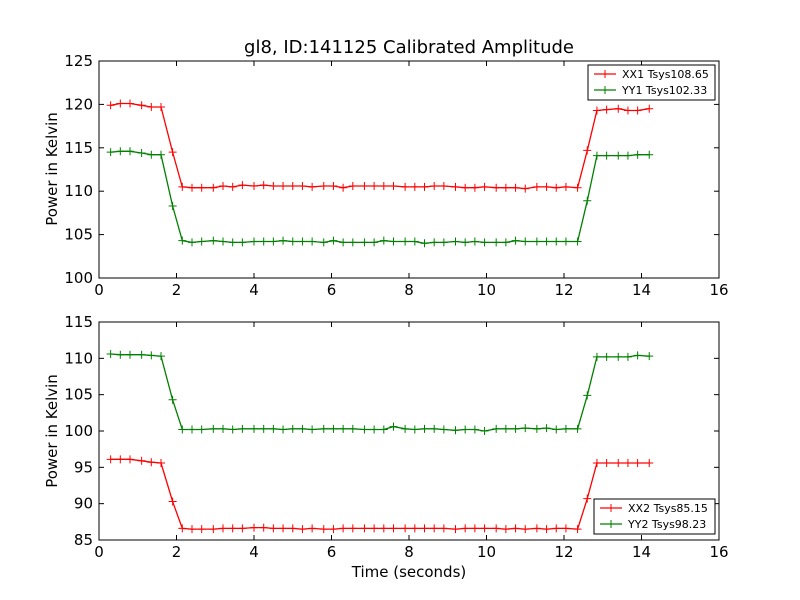  What do you see at coordinates (409, 552) in the screenshot?
I see `x-tick-label: 8` at bounding box center [409, 552].